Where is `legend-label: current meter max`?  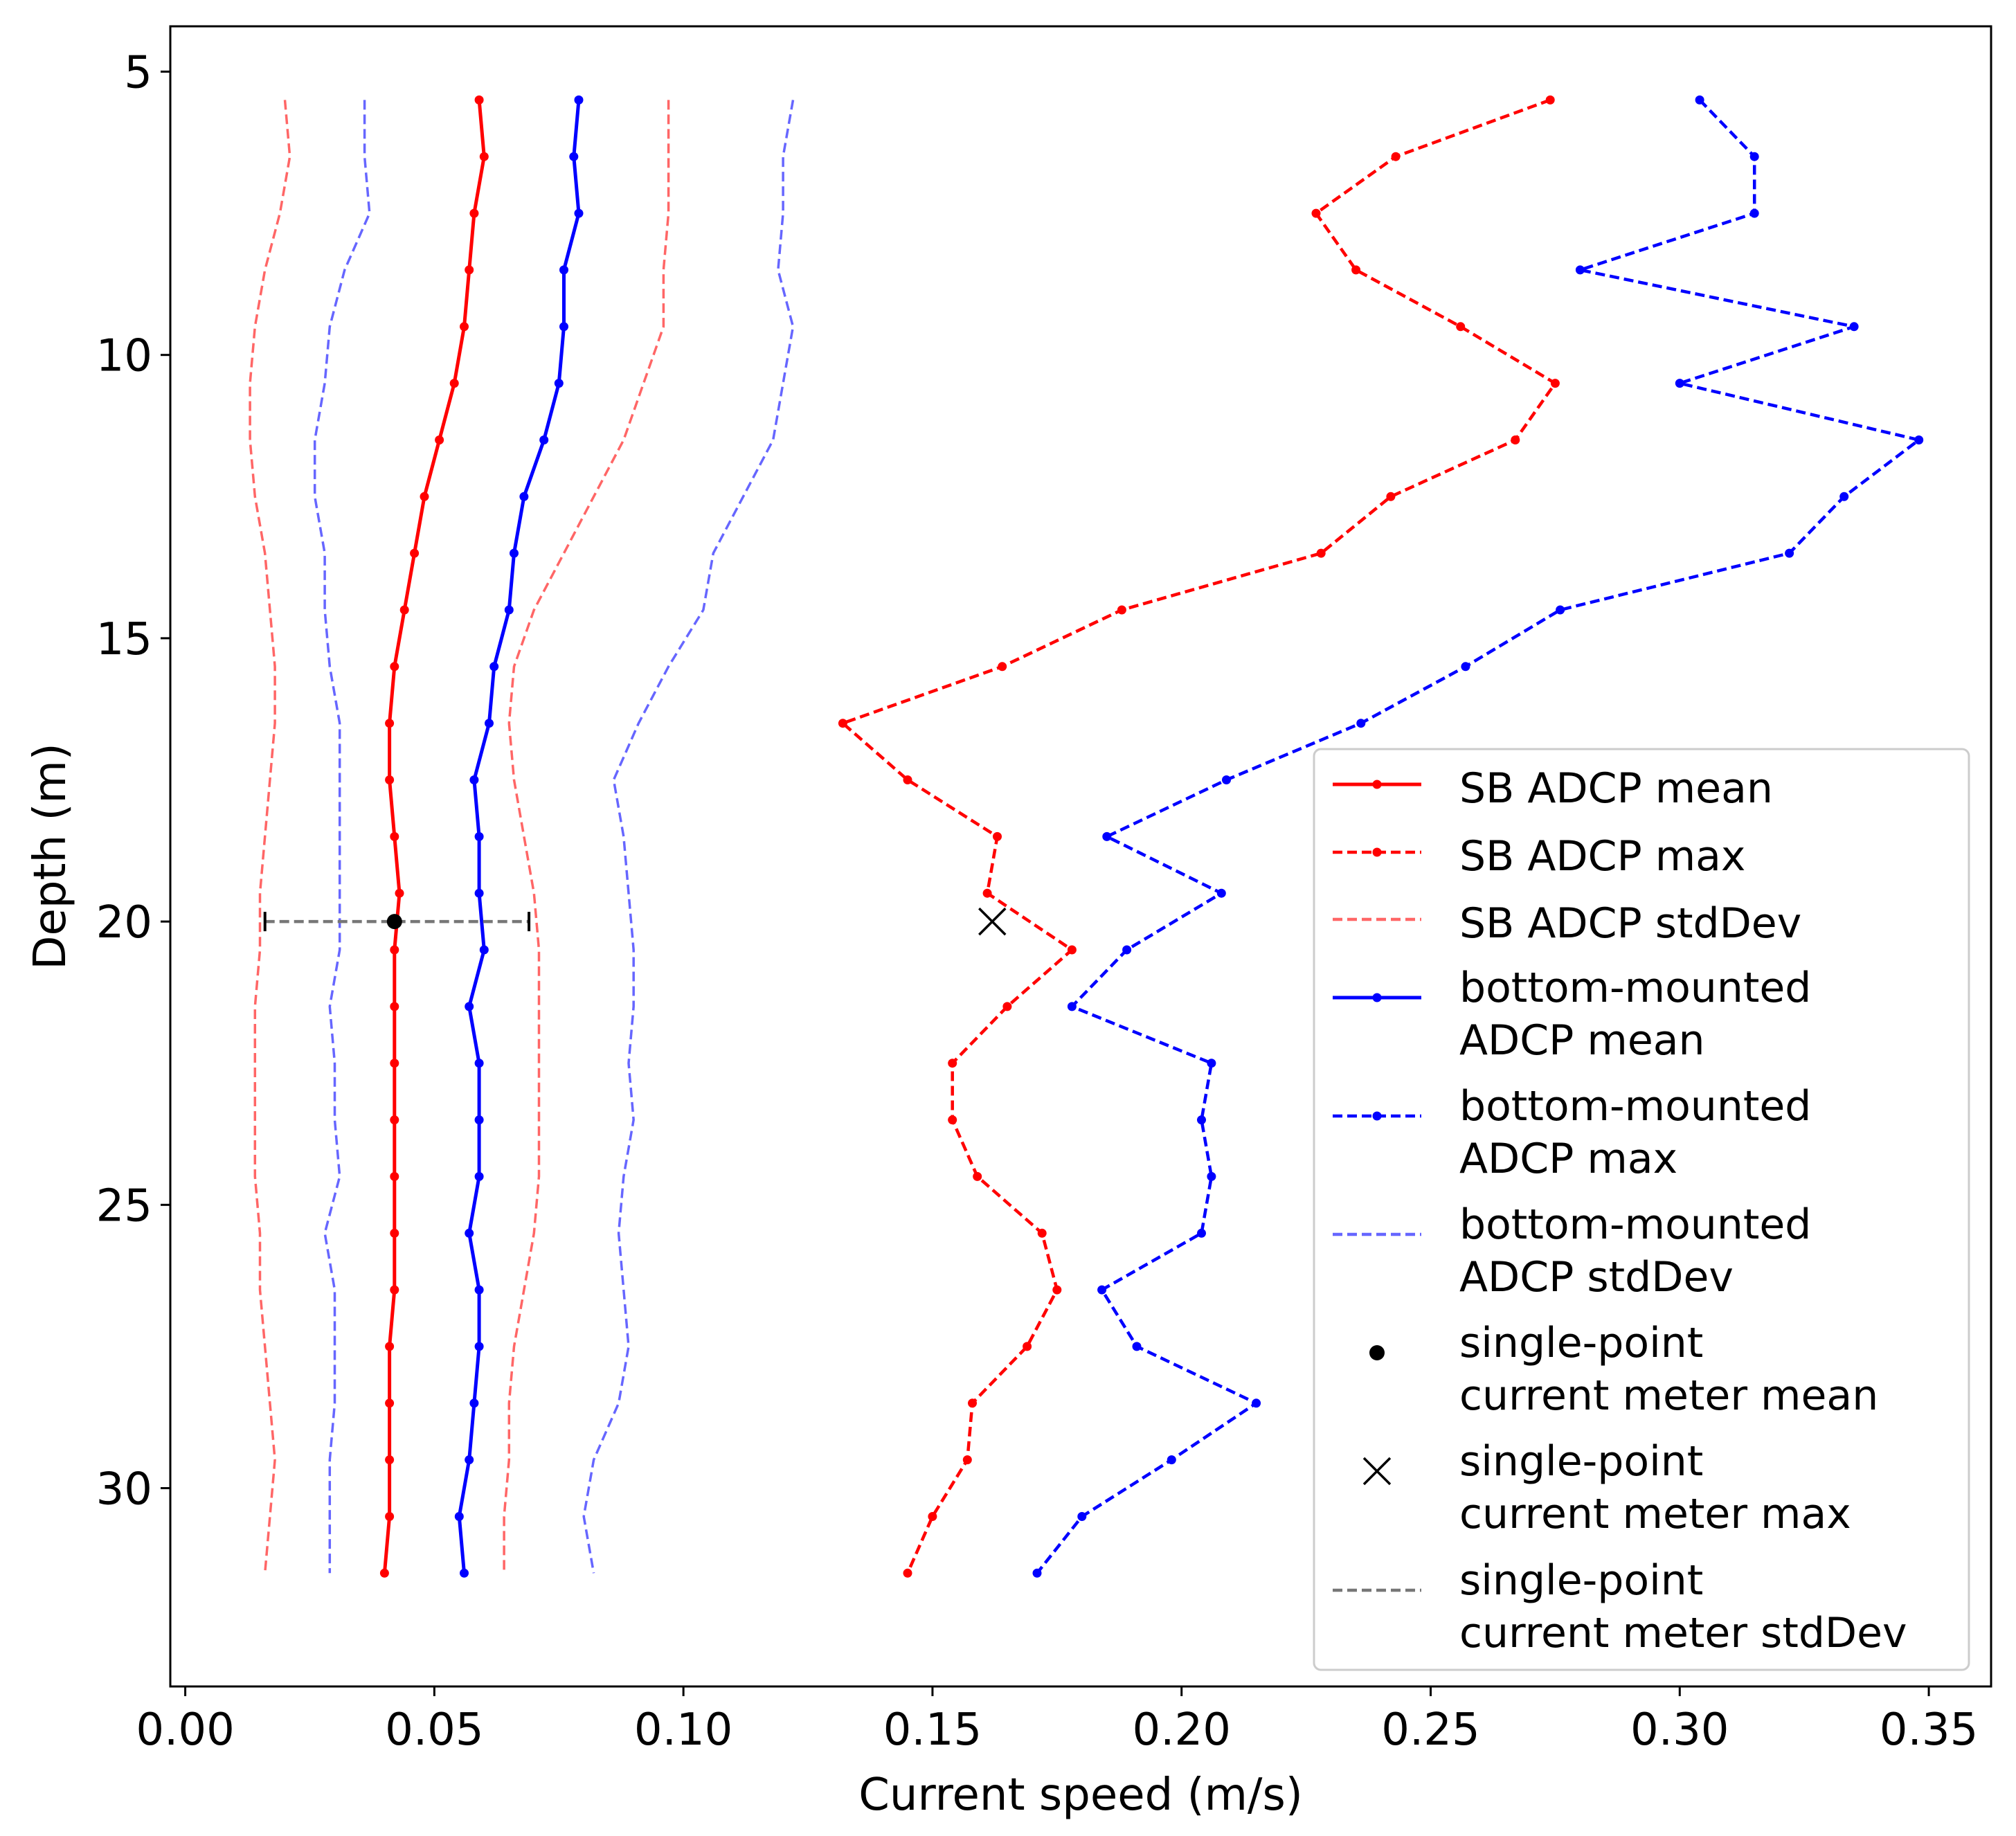 legend-label: current meter max is located at coordinates (1655, 1514).